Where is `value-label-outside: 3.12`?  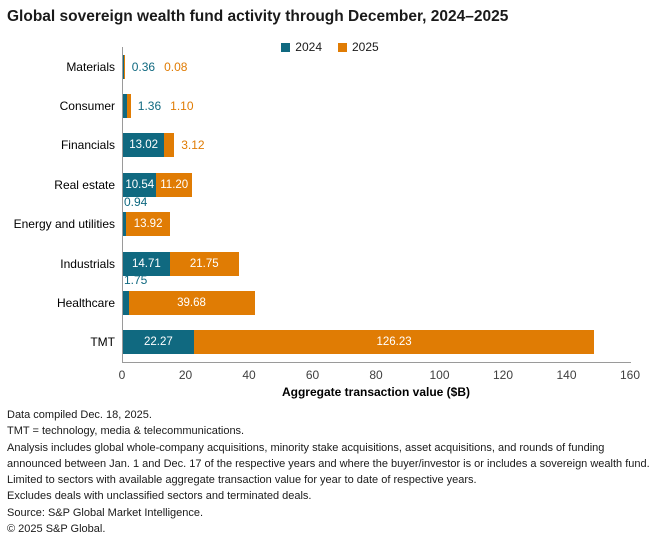
value-label-outside: 3.12 is located at coordinates (193, 145).